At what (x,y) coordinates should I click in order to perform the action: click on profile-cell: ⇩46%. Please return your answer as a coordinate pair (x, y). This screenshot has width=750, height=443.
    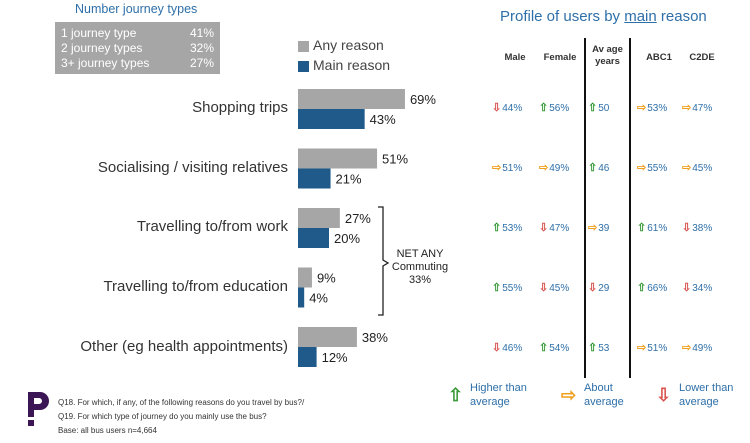
    Looking at the image, I should click on (507, 347).